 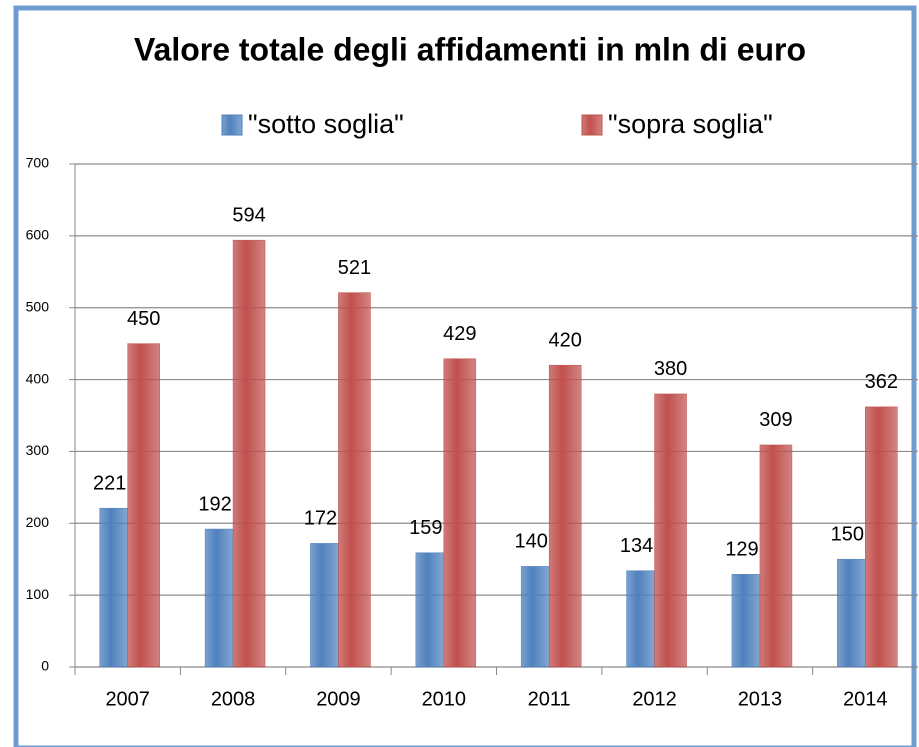 What do you see at coordinates (143, 319) in the screenshot?
I see `data-label: 450` at bounding box center [143, 319].